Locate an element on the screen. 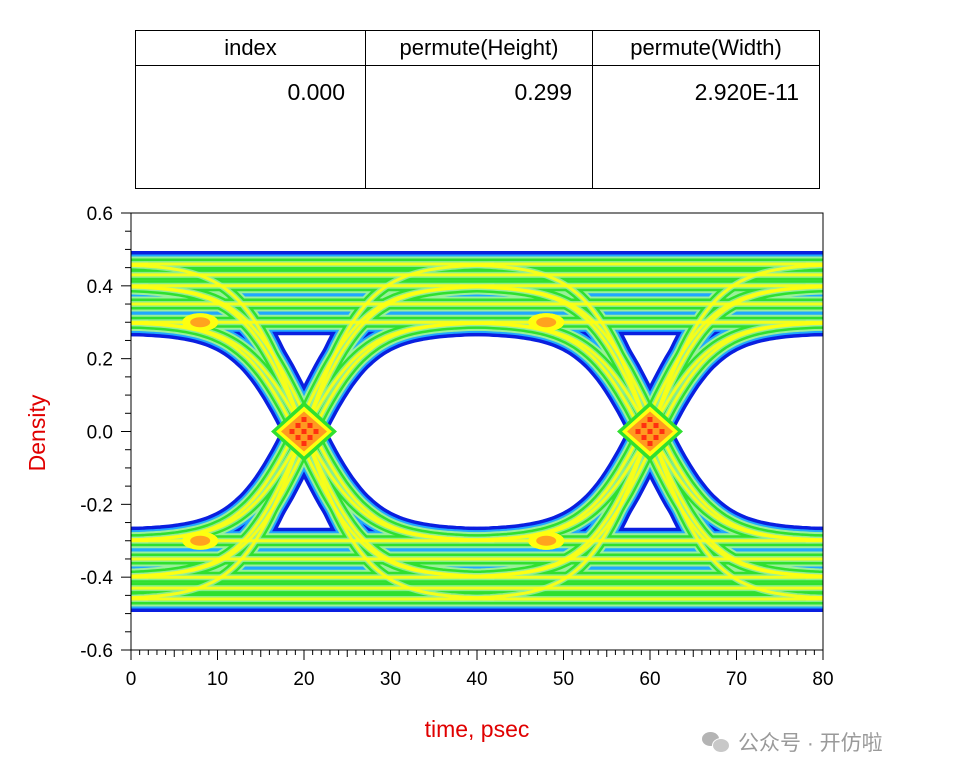 Image resolution: width=956 pixels, height=780 pixels. y-axis-label: Density is located at coordinates (37, 432).